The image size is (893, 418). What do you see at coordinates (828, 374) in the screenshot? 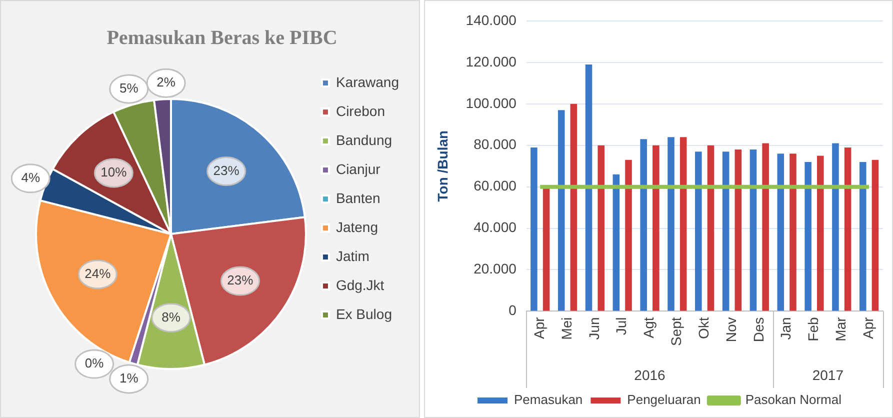
I see `text: 2017` at bounding box center [828, 374].